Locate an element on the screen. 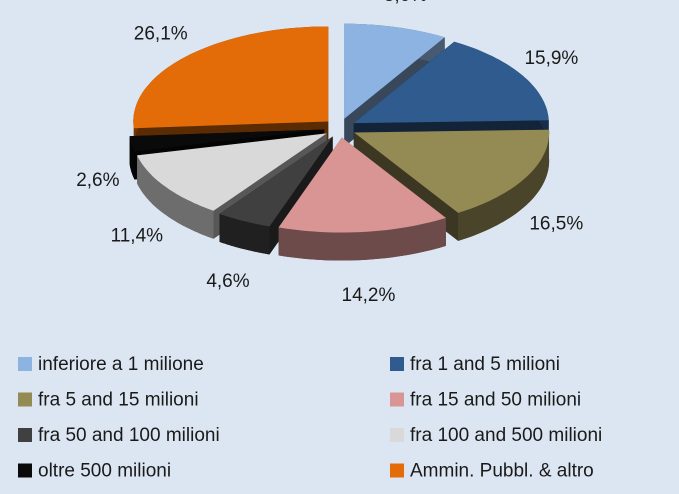  data-label: 4,6% is located at coordinates (227, 281).